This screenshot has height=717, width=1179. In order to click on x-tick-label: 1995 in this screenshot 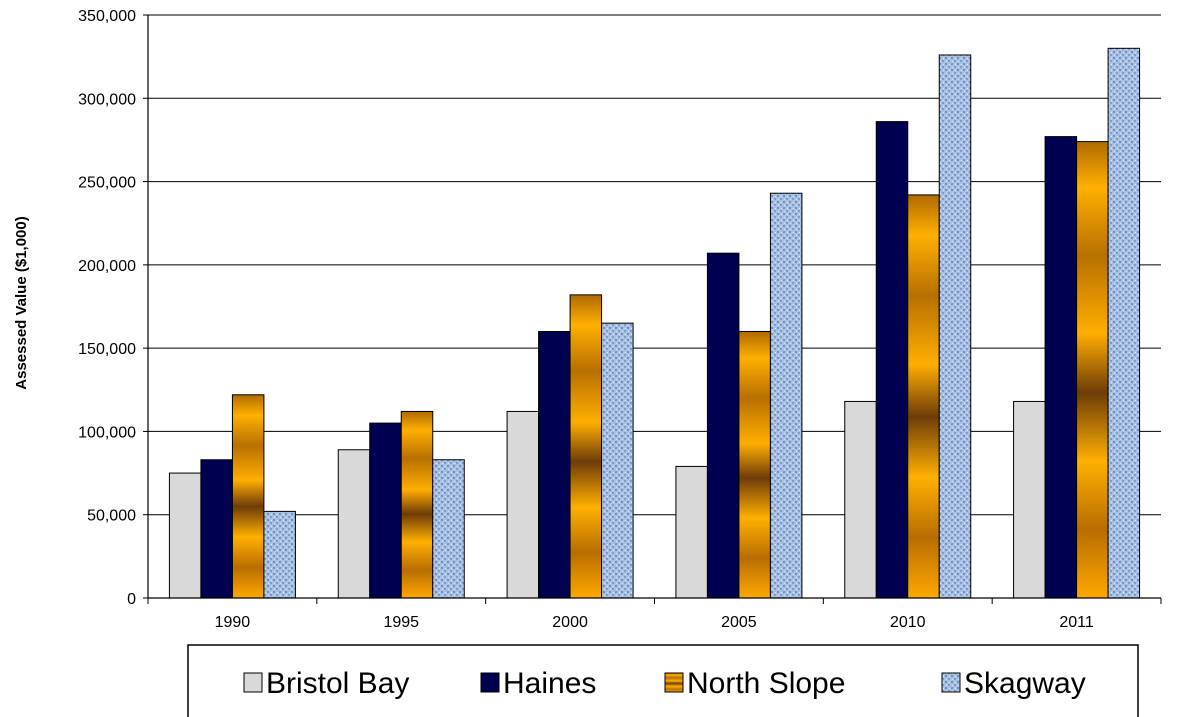, I will do `click(401, 622)`.